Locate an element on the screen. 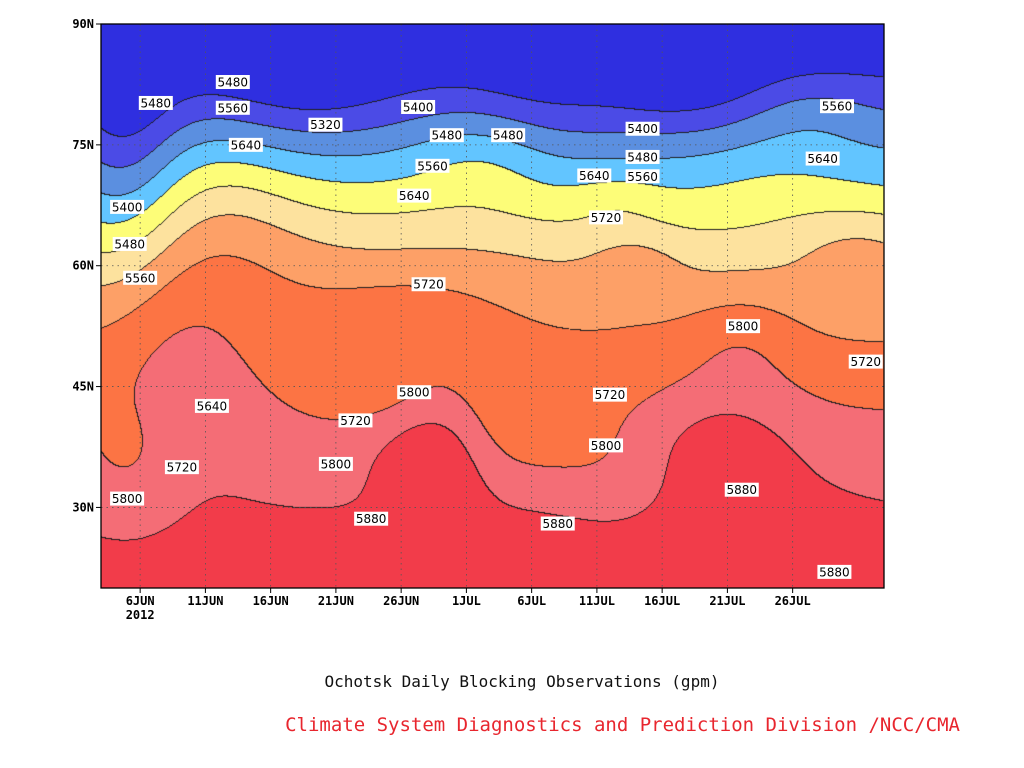  x-tick-label: 11JUL is located at coordinates (597, 601).